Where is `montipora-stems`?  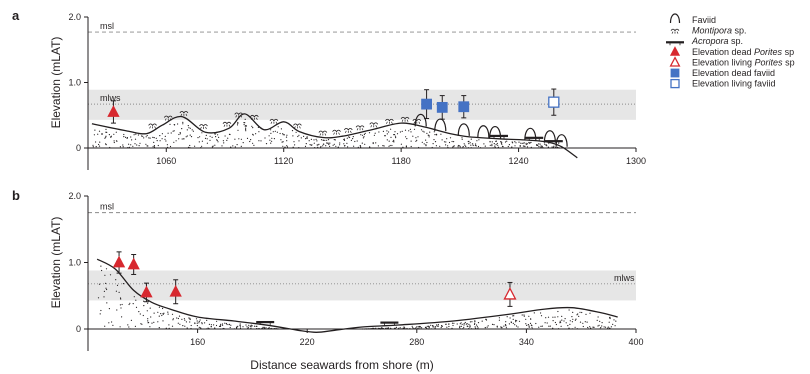 montipora-stems is located at coordinates (227, 125).